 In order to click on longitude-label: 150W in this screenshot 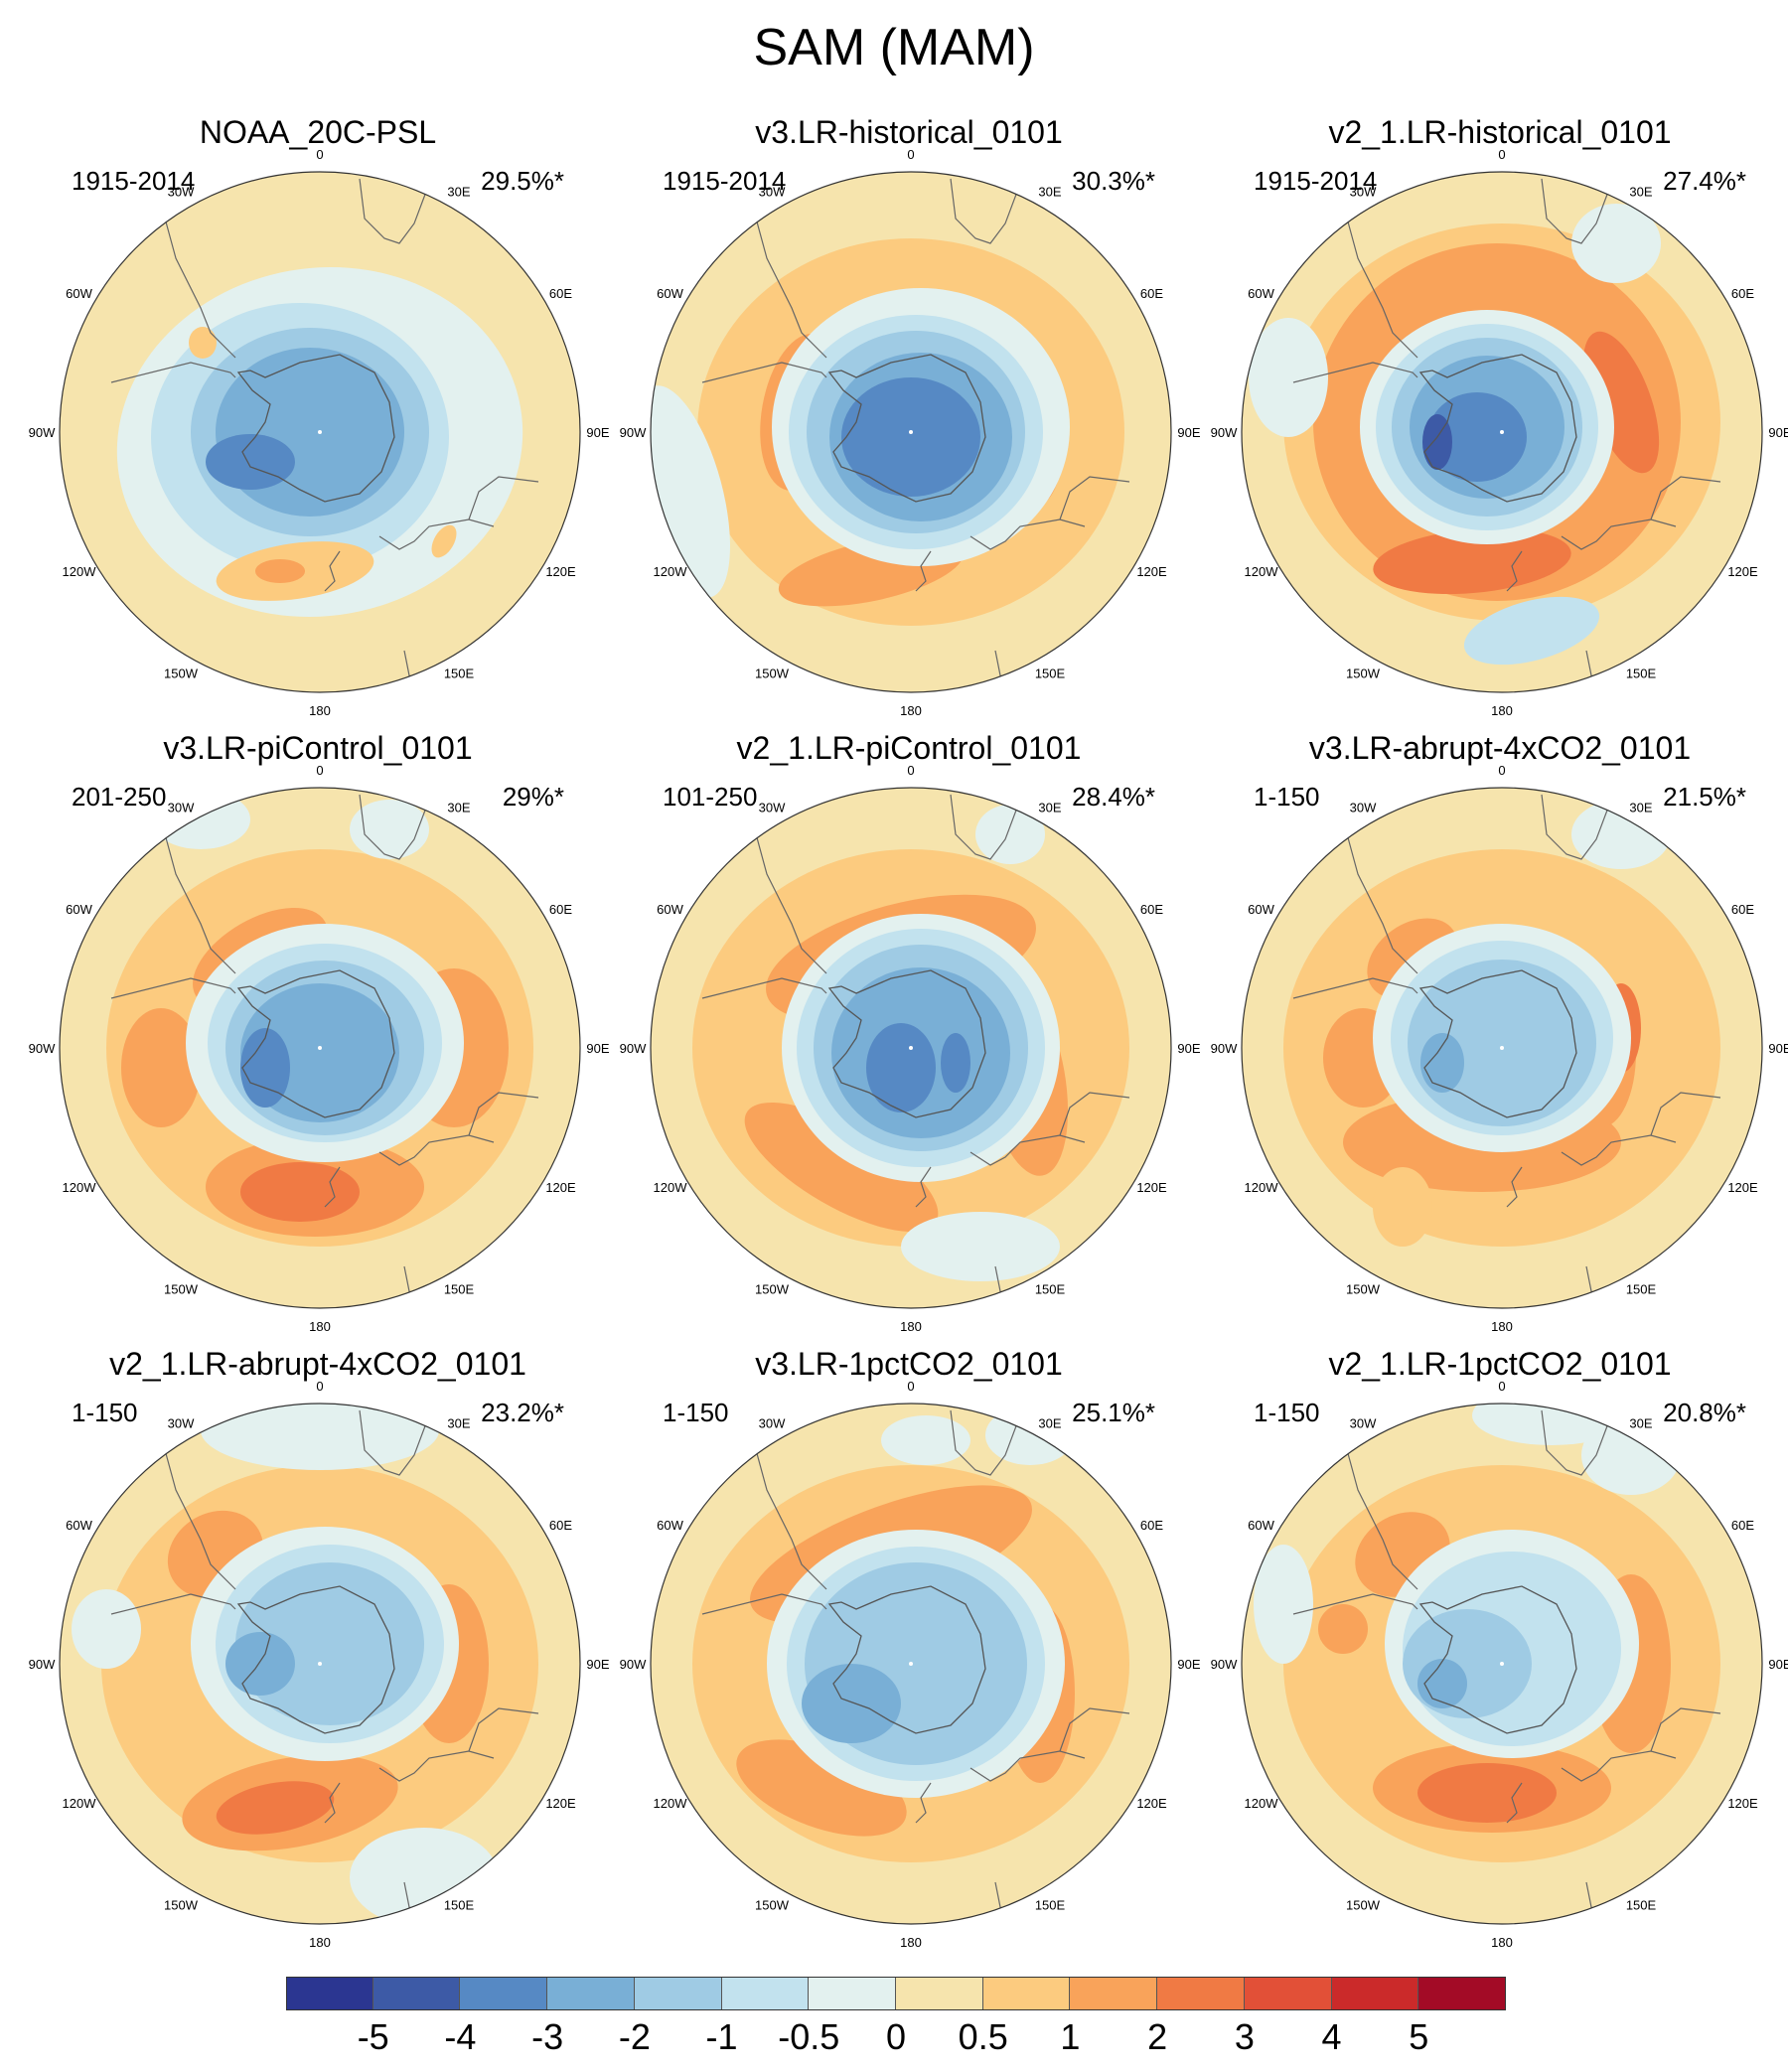, I will do `click(1363, 1289)`.